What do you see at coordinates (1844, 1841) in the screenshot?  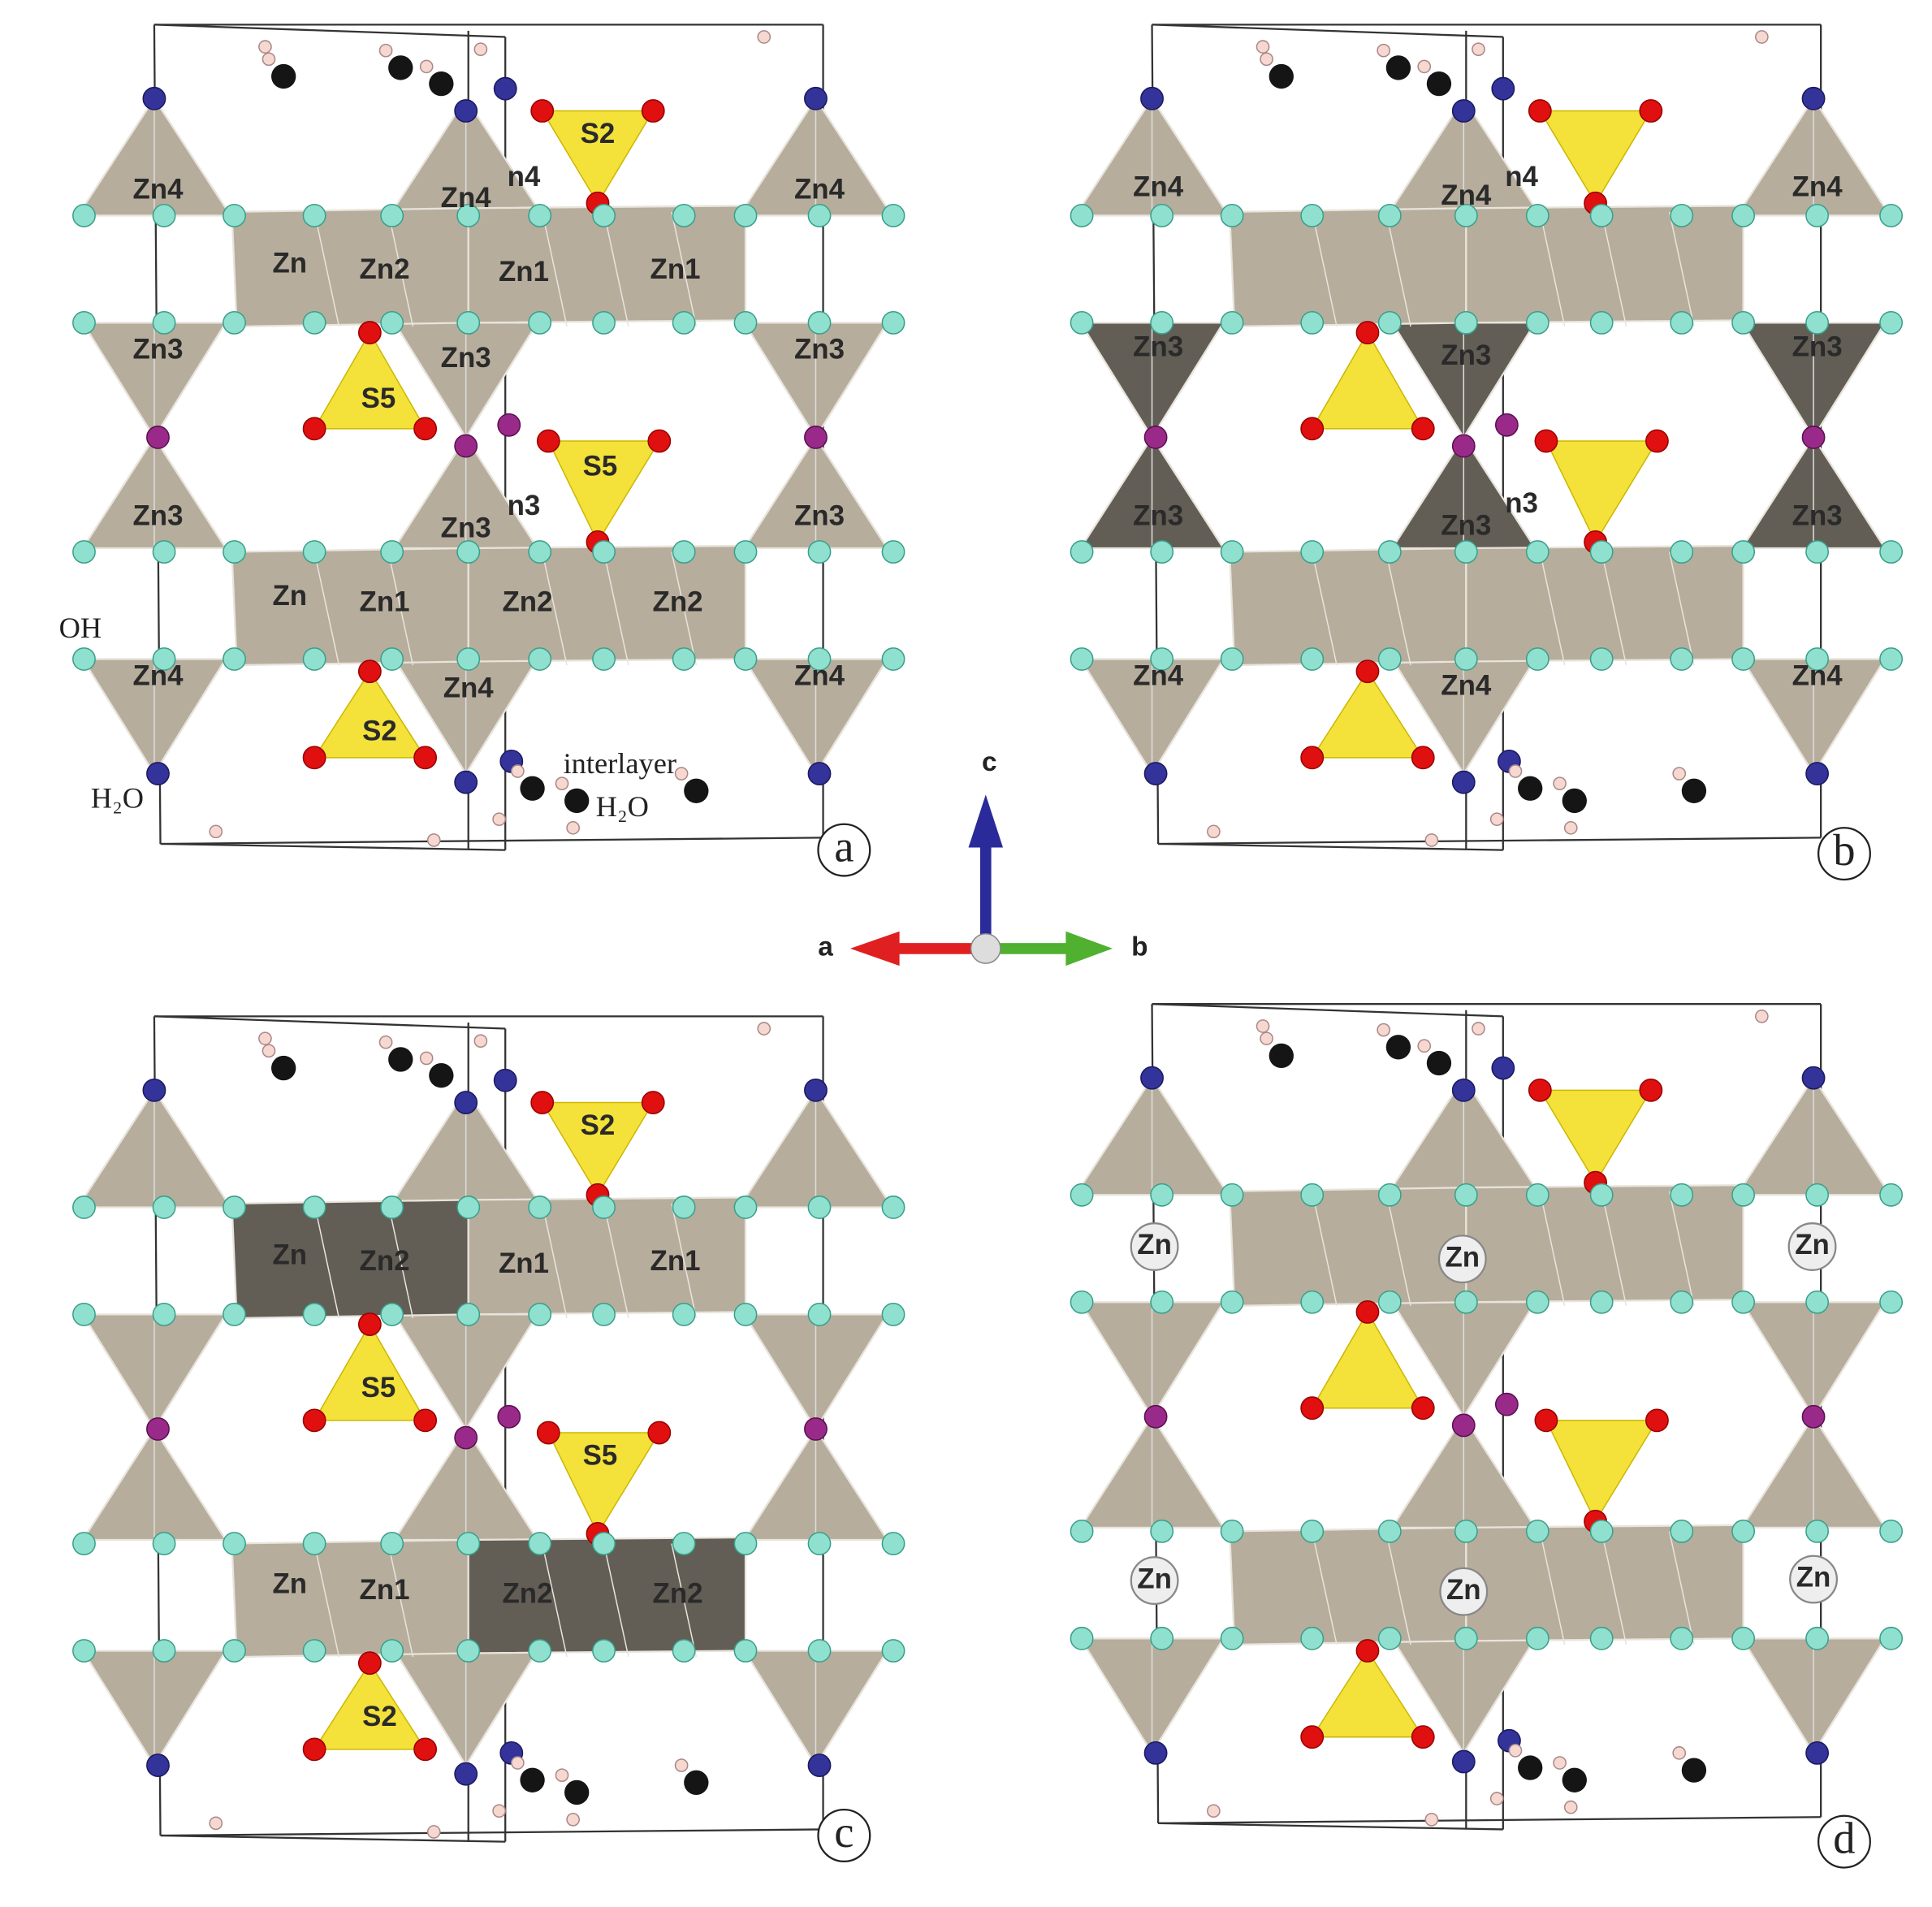 I see `panel-letter-circle` at bounding box center [1844, 1841].